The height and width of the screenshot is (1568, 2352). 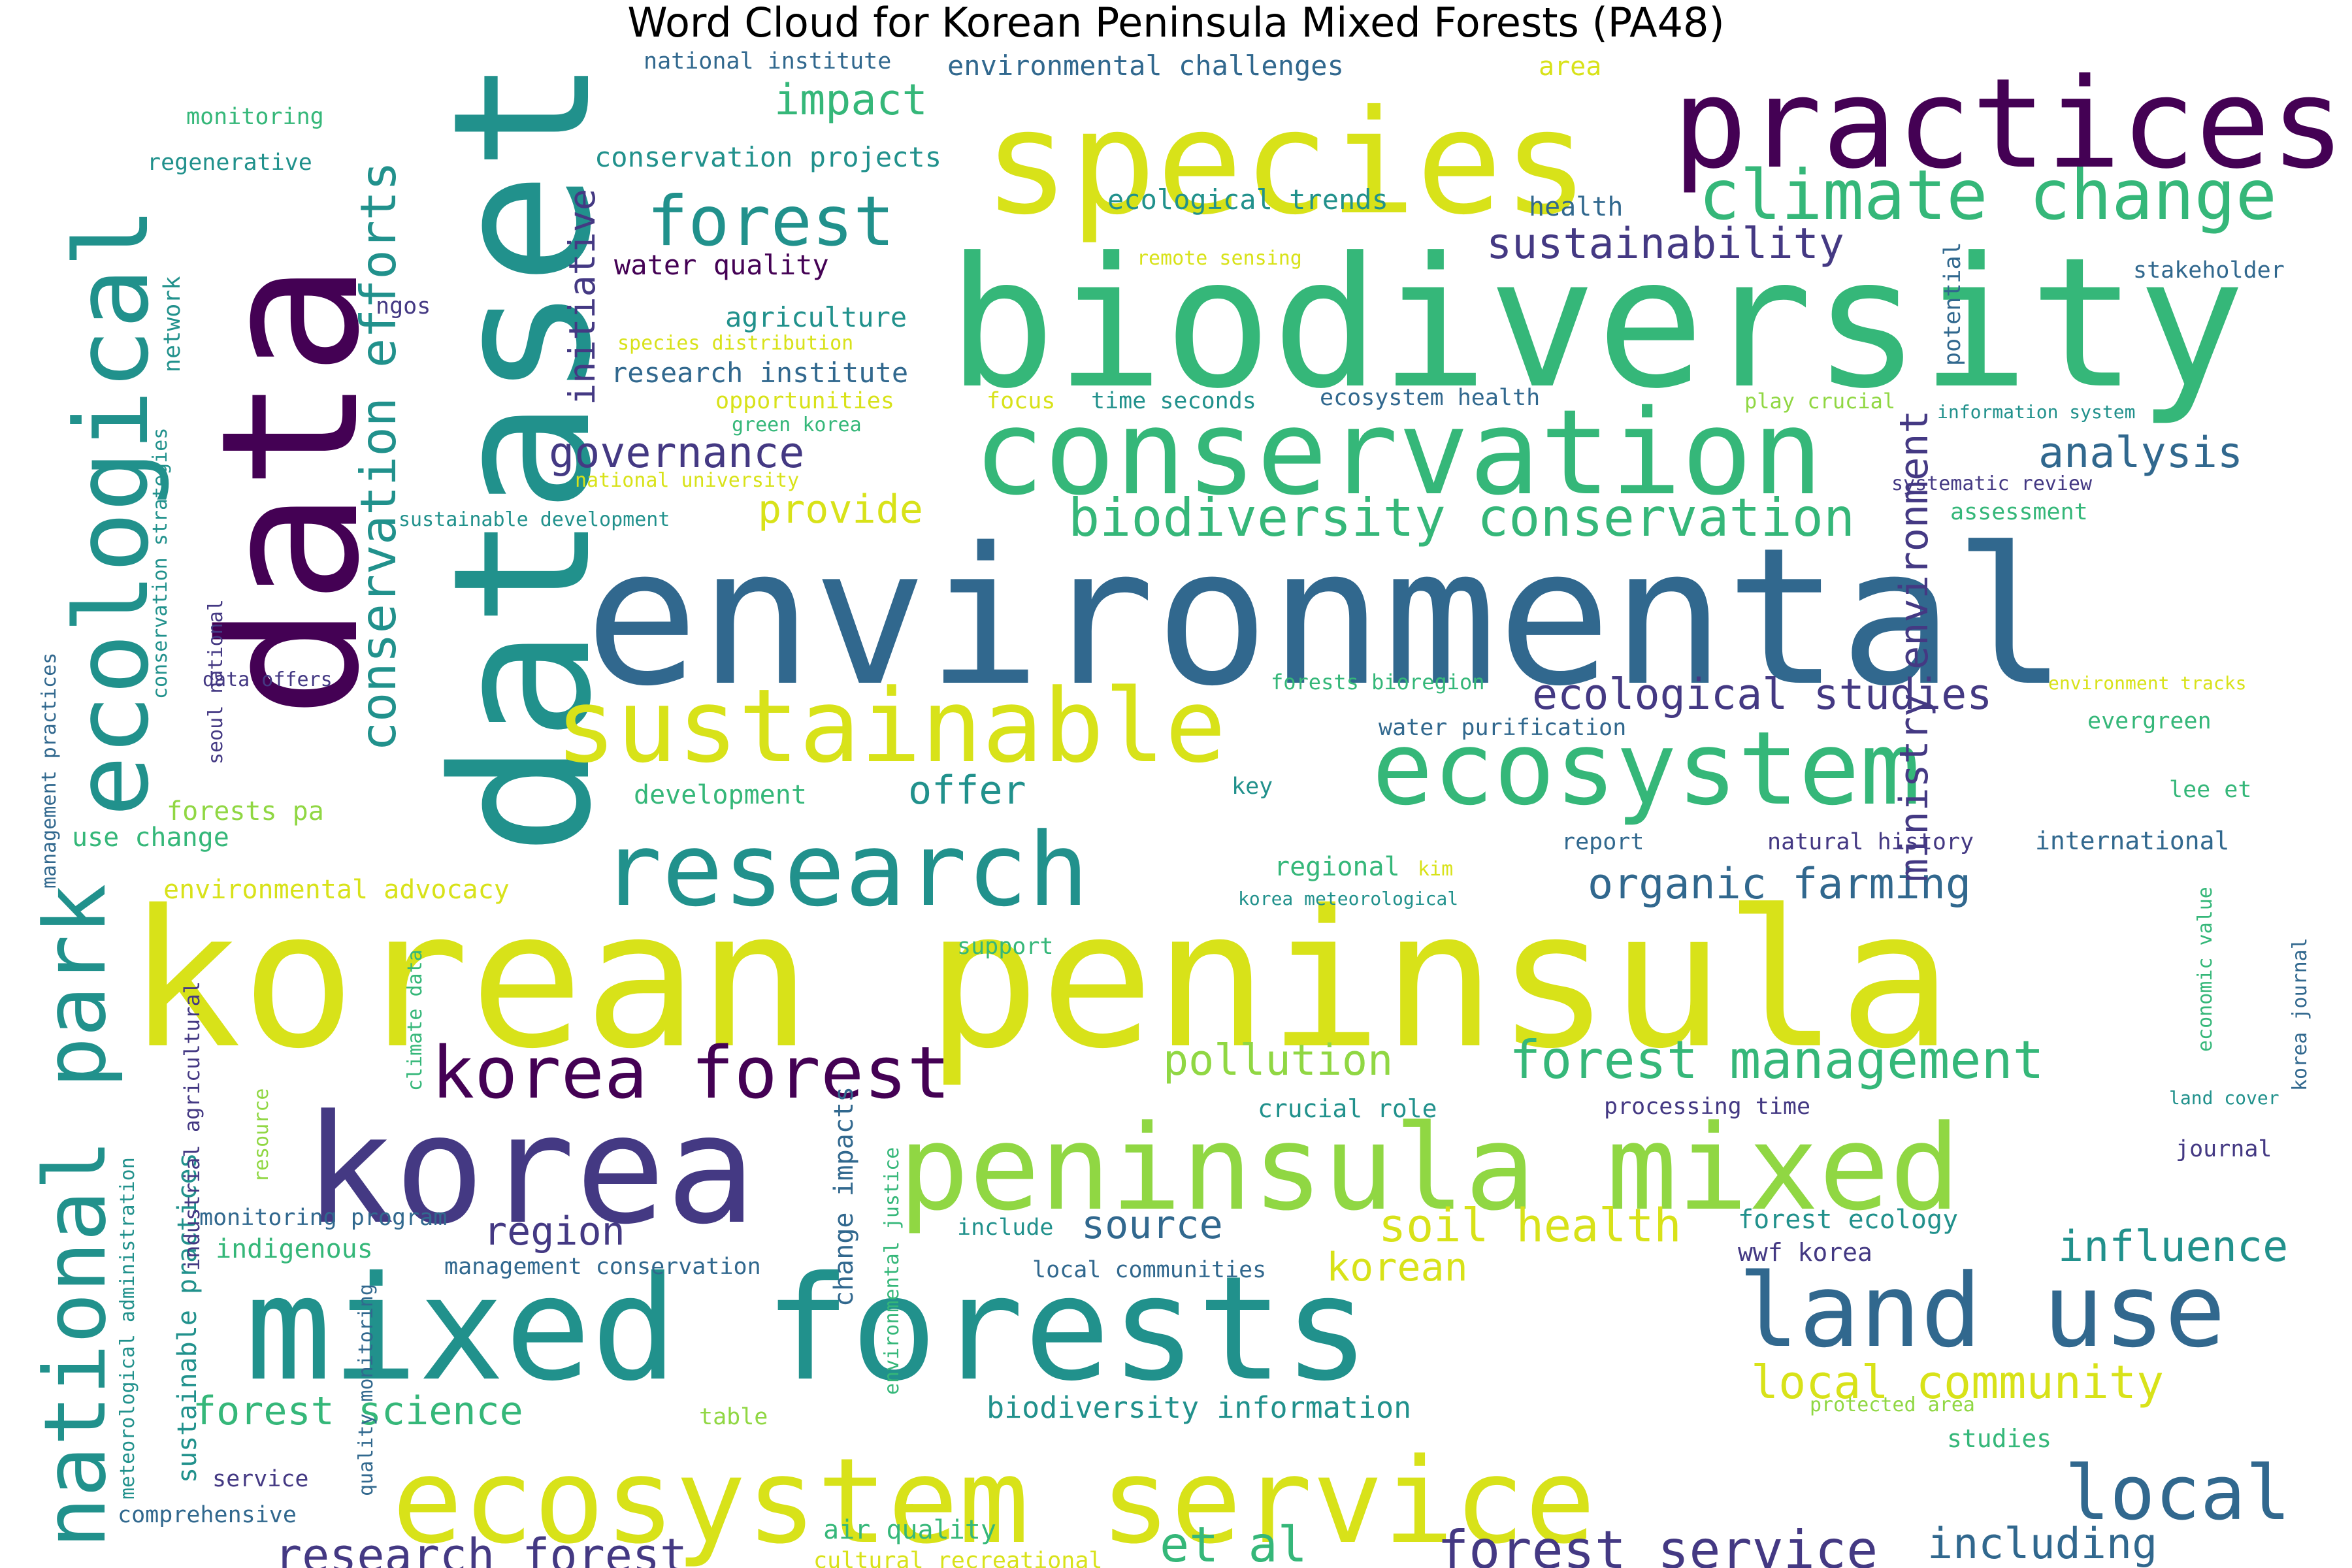 What do you see at coordinates (1892, 1405) in the screenshot?
I see `word-protected-area: protected area` at bounding box center [1892, 1405].